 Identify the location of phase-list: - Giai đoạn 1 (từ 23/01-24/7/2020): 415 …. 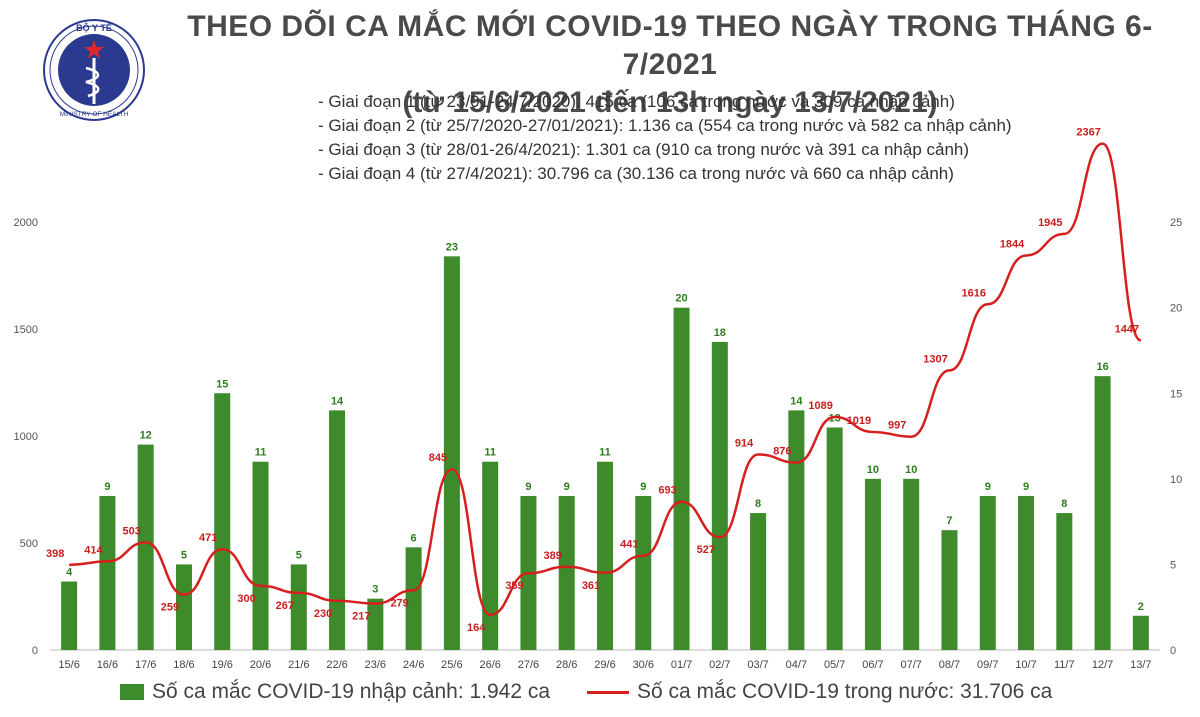
(665, 138).